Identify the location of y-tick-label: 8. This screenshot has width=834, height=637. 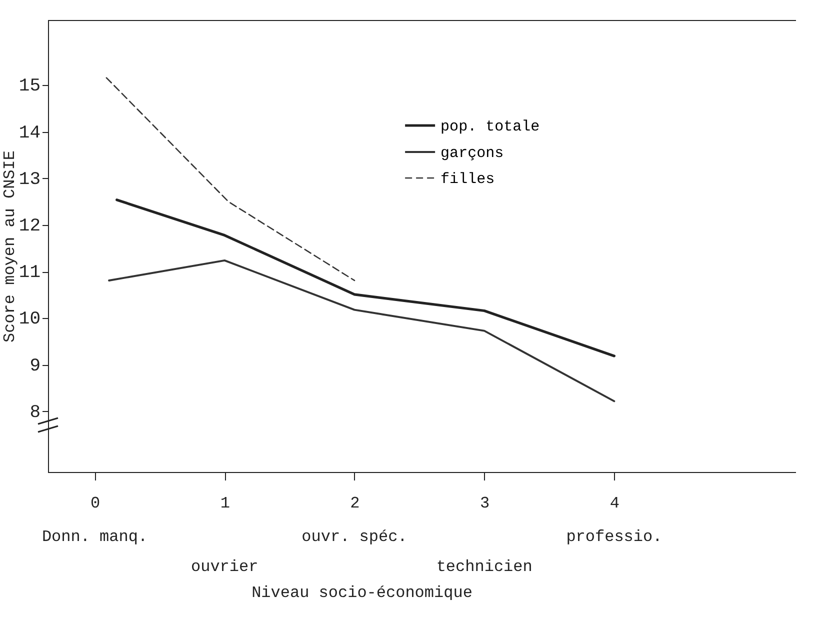
(35, 412).